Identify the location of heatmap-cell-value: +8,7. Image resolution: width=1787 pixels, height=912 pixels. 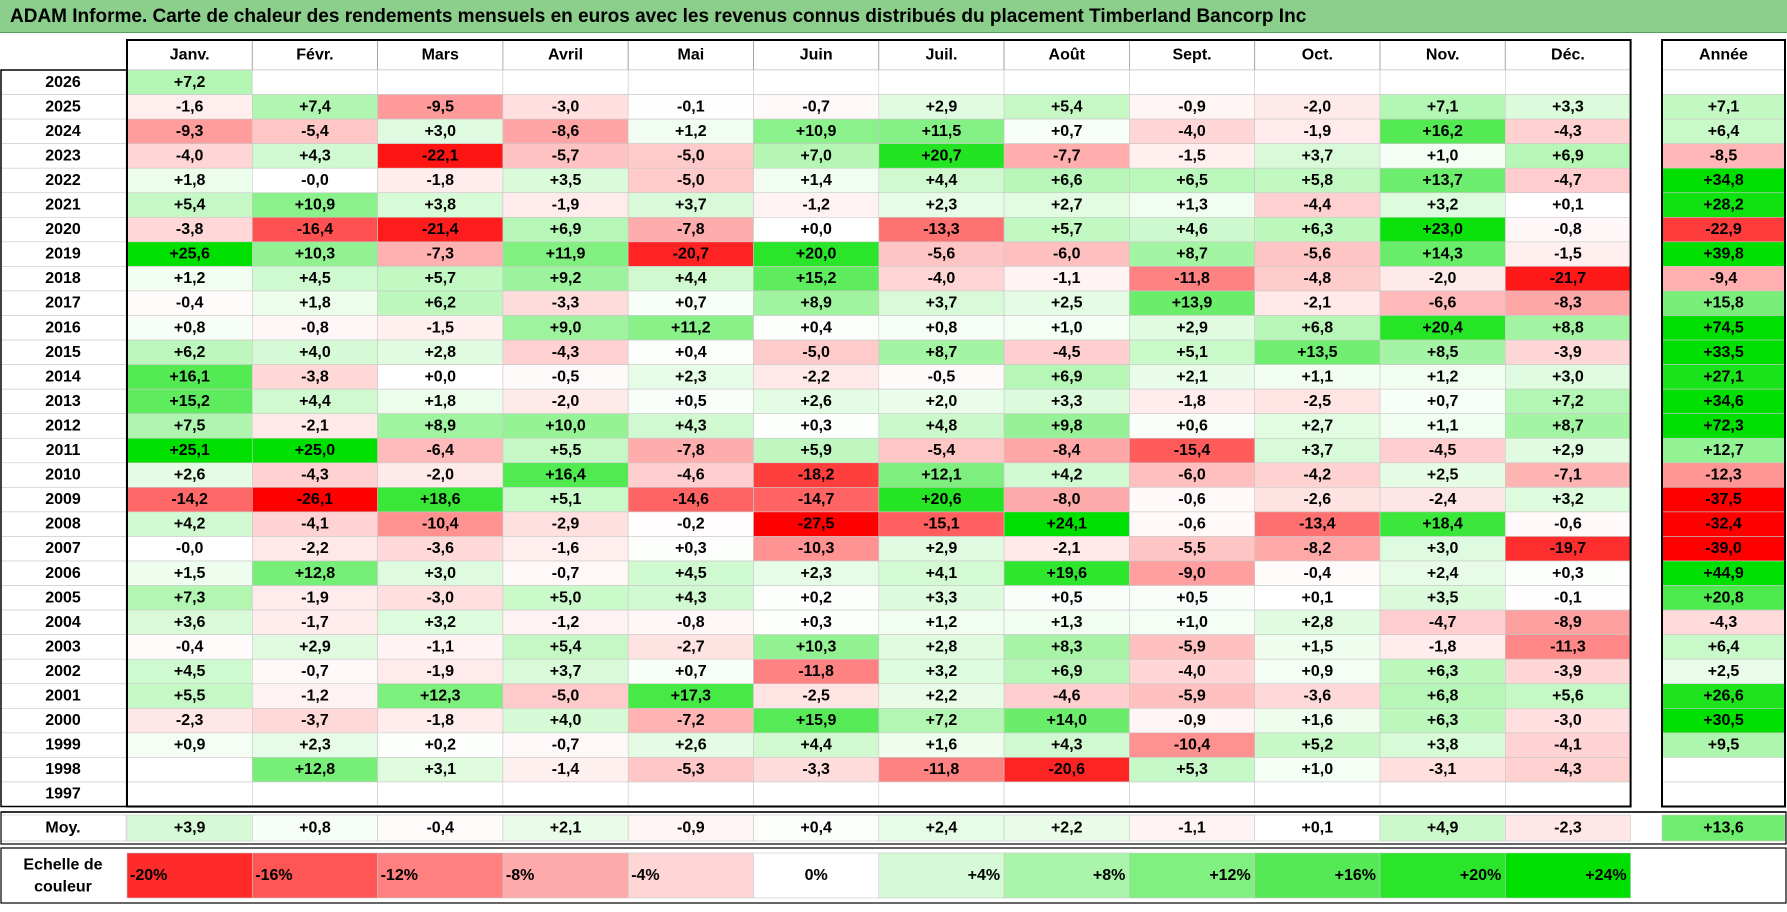
(1192, 254).